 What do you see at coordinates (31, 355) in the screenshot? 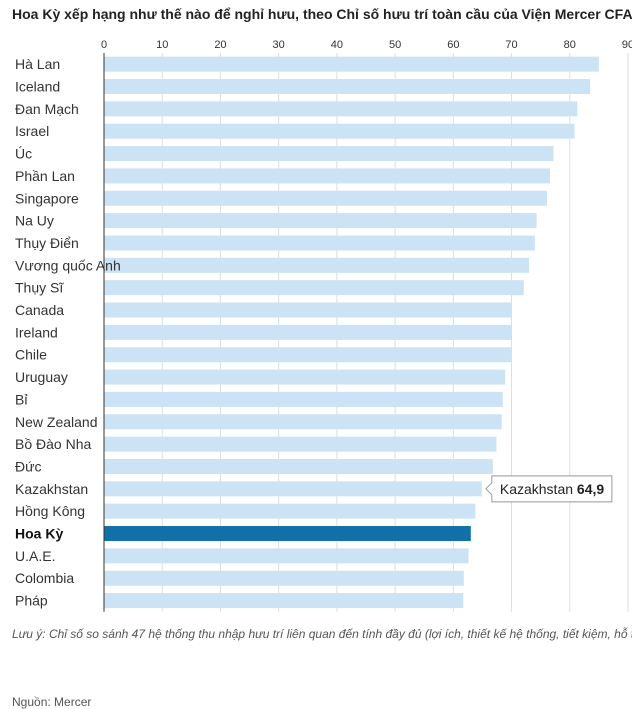
I see `category-label: Chile` at bounding box center [31, 355].